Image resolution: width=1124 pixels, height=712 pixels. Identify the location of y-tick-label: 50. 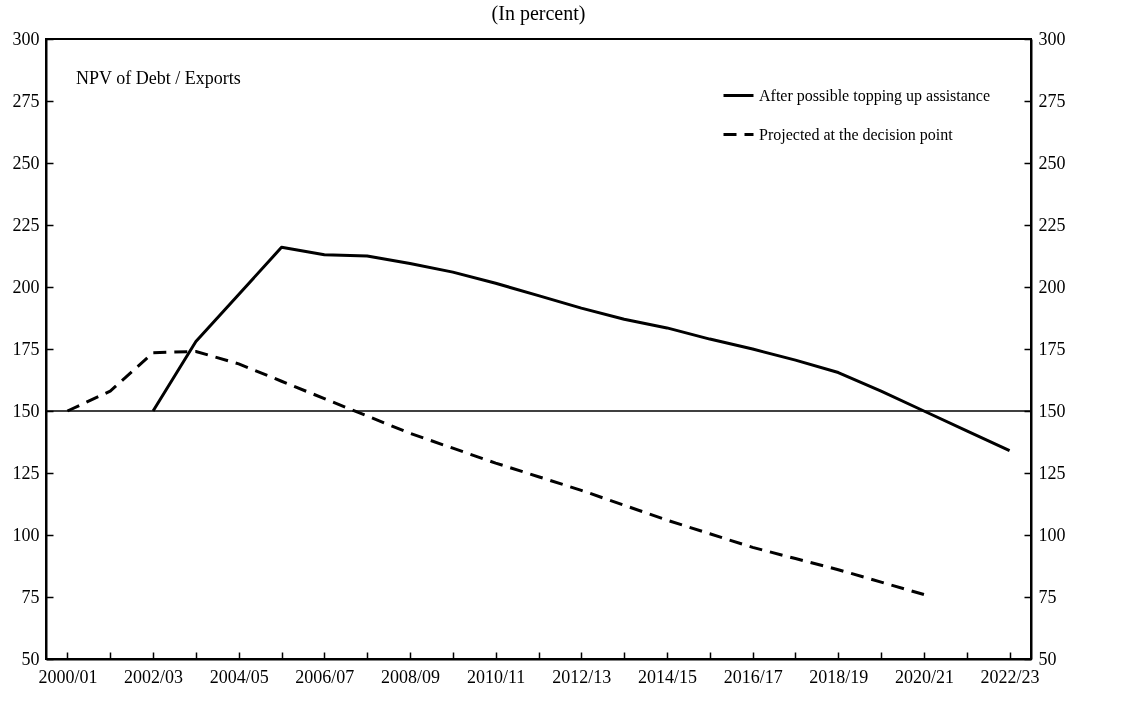
(30, 658).